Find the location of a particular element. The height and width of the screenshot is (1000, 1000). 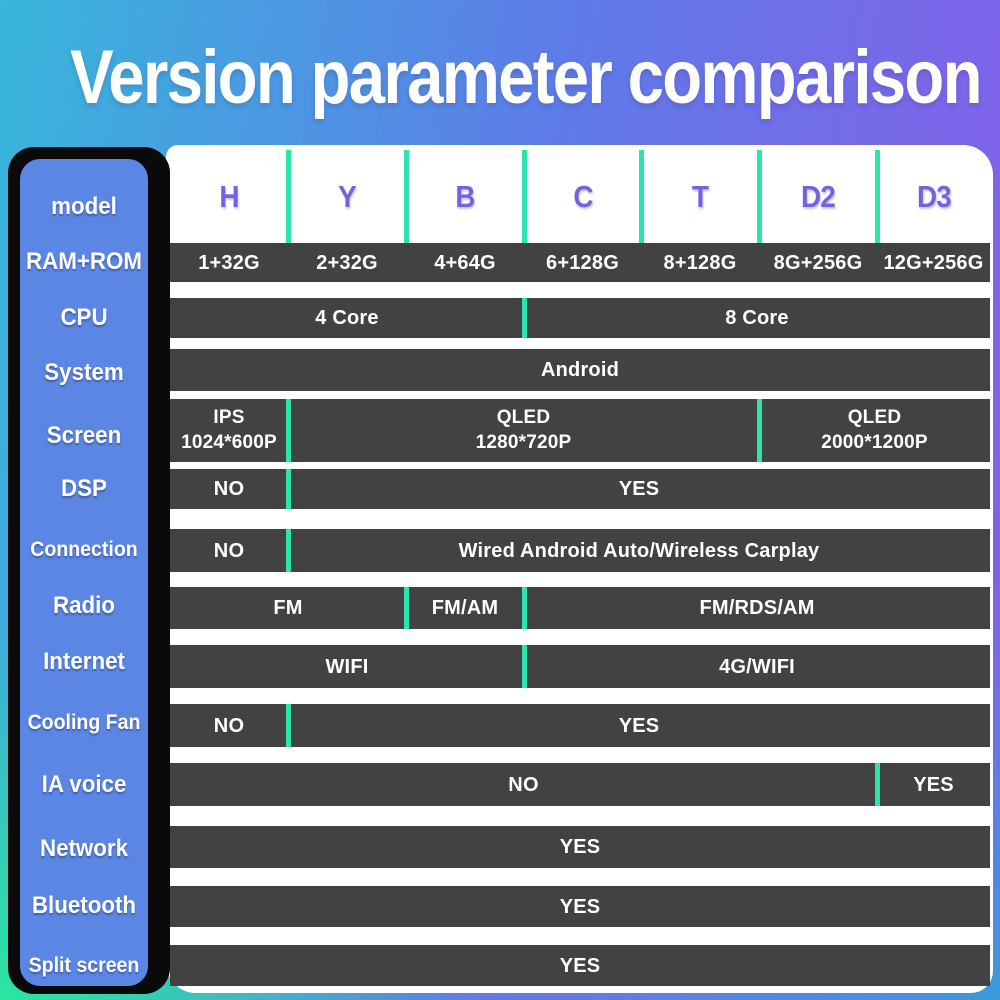

sidebar-label-bluetooth: Bluetooth is located at coordinates (84, 905).